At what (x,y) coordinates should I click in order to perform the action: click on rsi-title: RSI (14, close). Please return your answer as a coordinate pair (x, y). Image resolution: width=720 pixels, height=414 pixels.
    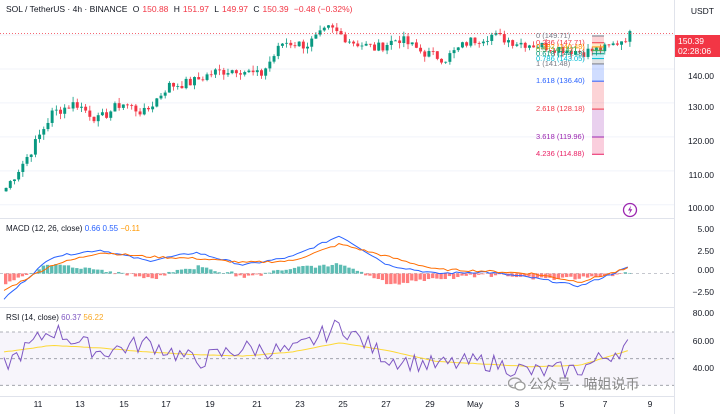
    Looking at the image, I should click on (32, 317).